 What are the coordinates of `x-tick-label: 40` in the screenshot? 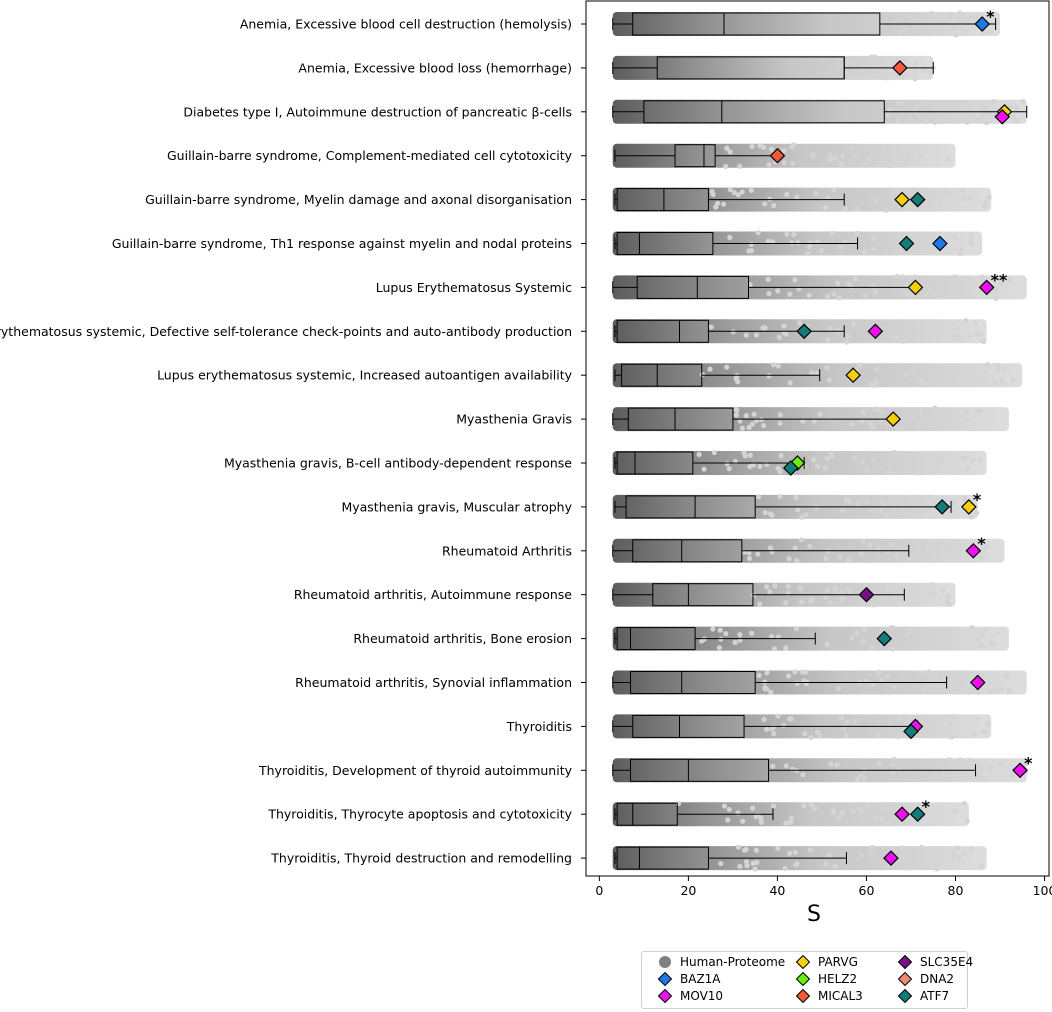 It's located at (777, 890).